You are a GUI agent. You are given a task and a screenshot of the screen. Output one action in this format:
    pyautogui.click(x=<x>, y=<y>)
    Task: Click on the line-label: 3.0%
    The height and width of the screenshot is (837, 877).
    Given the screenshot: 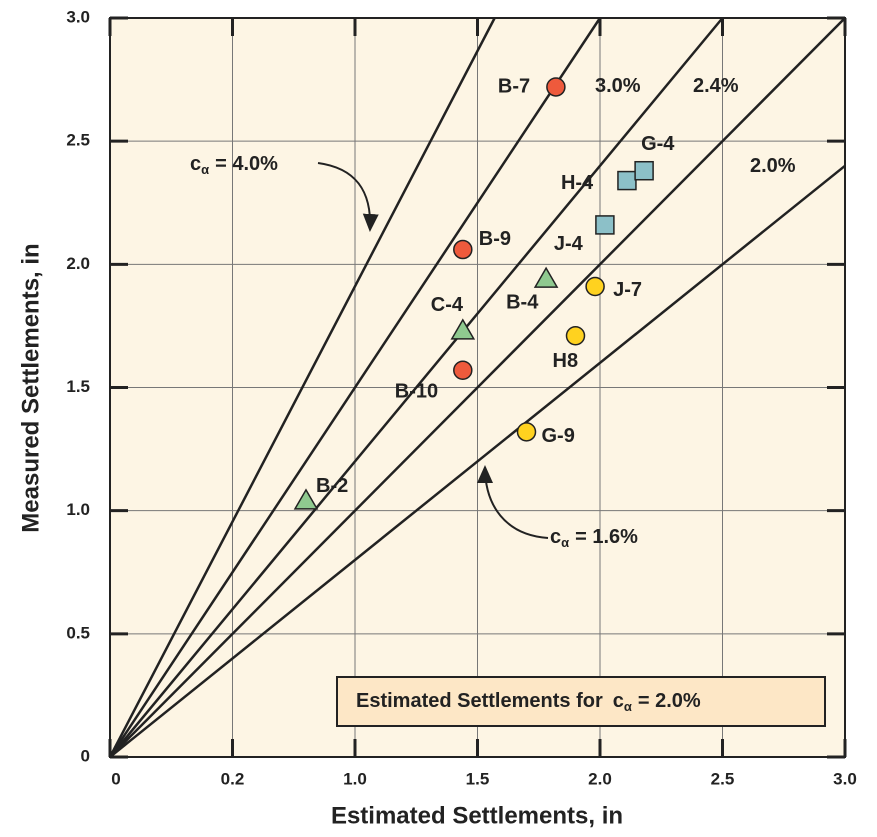 What is the action you would take?
    pyautogui.click(x=618, y=86)
    